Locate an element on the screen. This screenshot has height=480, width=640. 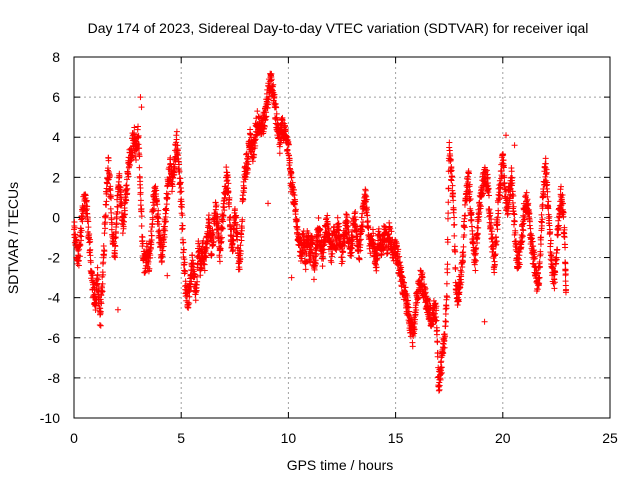
y-tick-label: 0 is located at coordinates (56, 217).